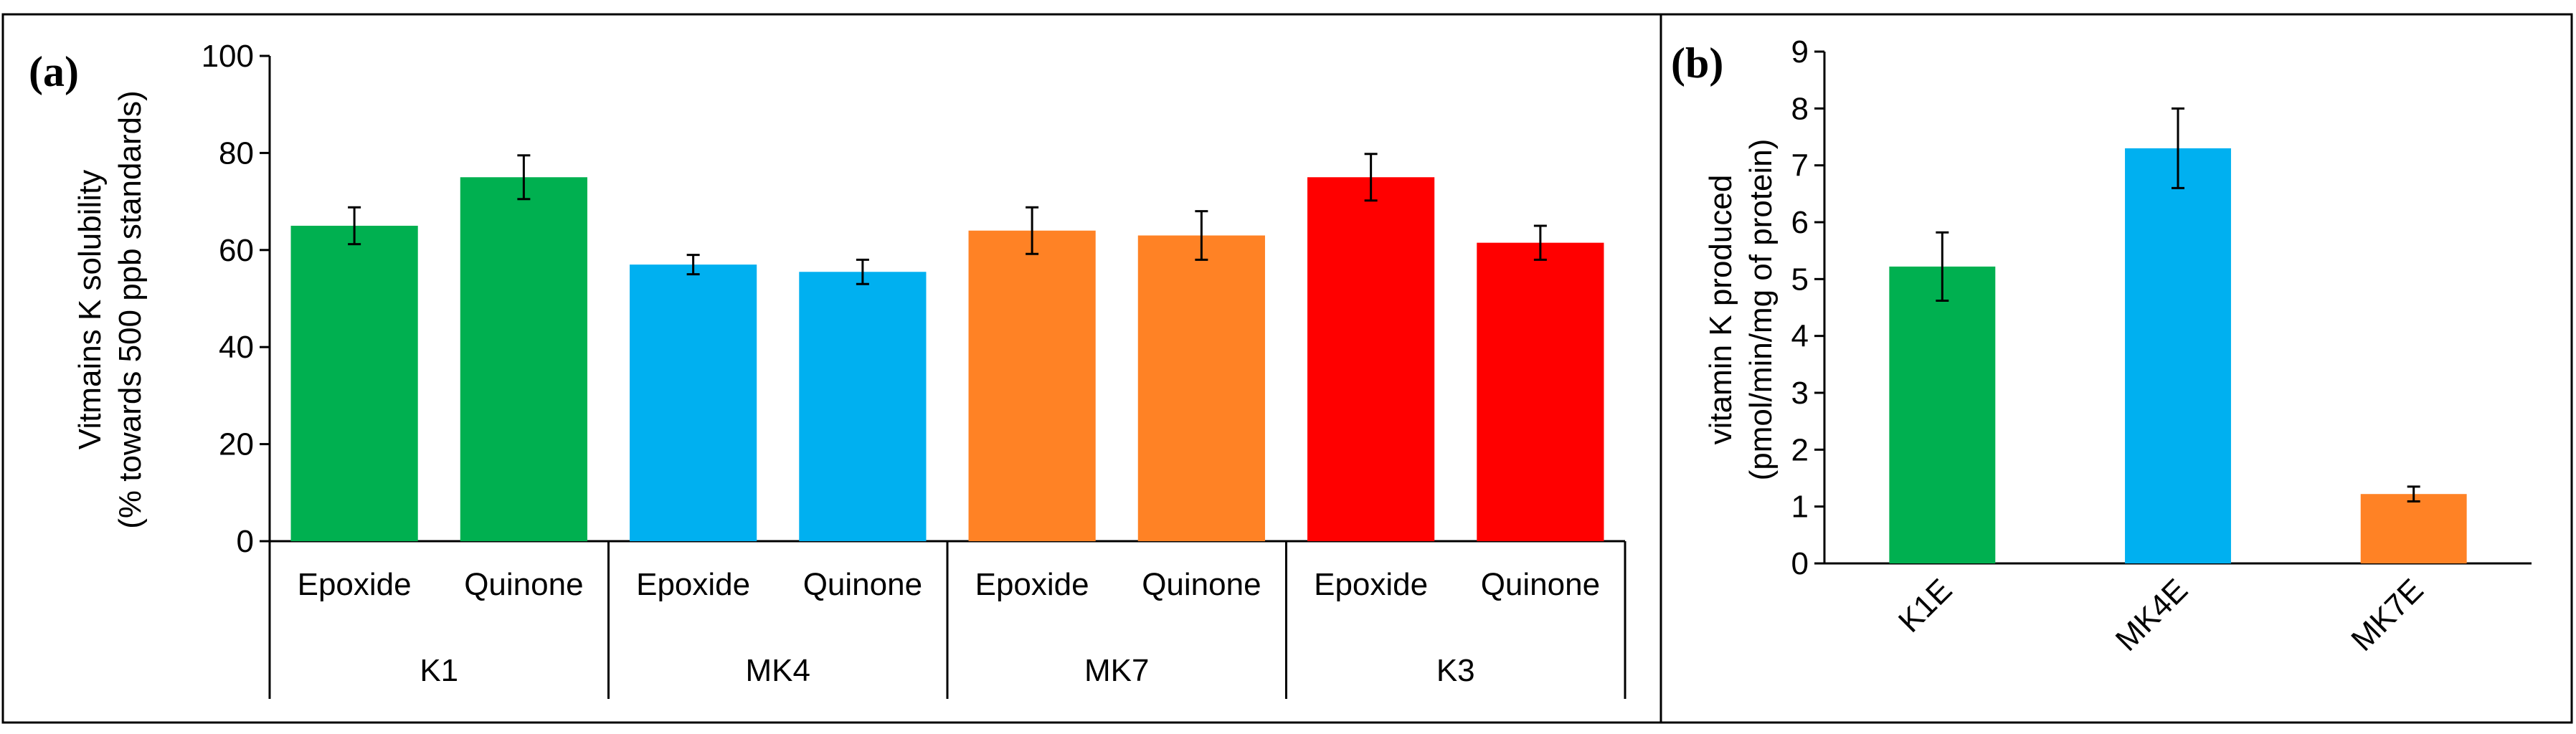 The height and width of the screenshot is (734, 2576). Describe the element at coordinates (693, 402) in the screenshot. I see `panel-a-bar-mk4-epoxide` at that location.